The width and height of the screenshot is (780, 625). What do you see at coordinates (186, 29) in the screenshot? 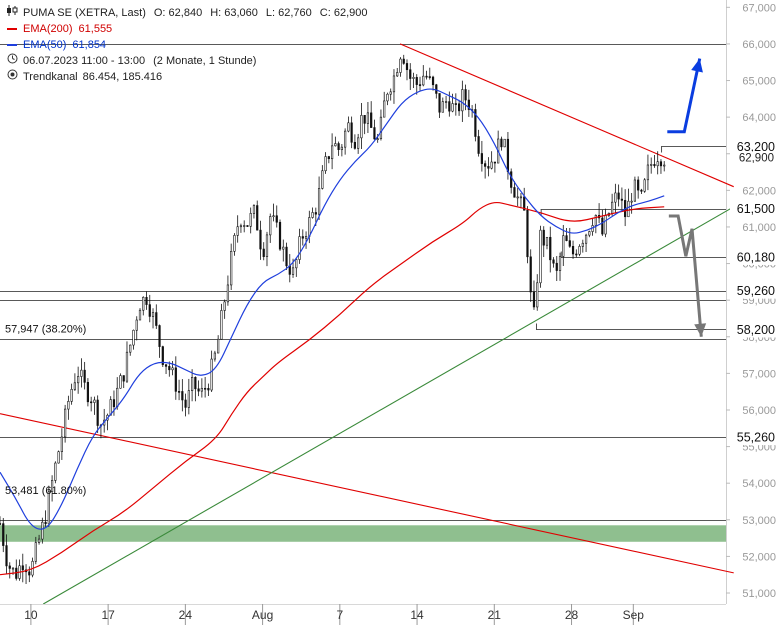
I see `legend-ema200-row: EMA(200) 61,555` at bounding box center [186, 29].